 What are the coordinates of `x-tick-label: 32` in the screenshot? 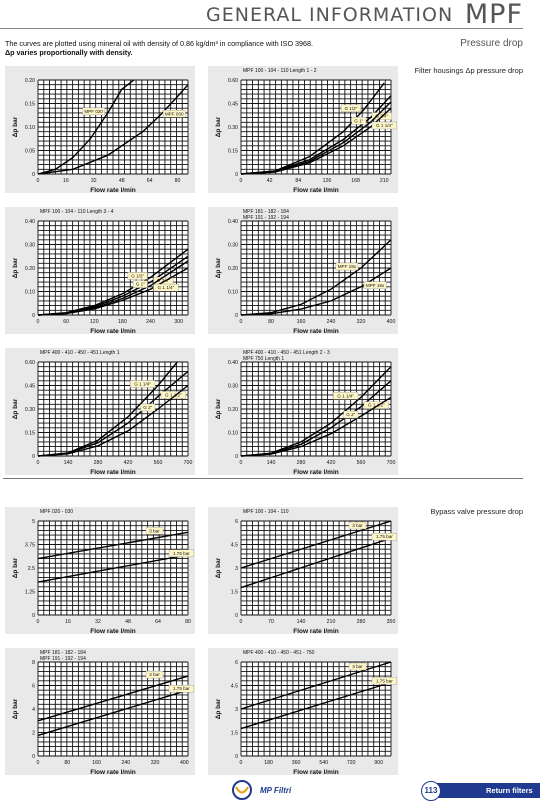 It's located at (94, 181).